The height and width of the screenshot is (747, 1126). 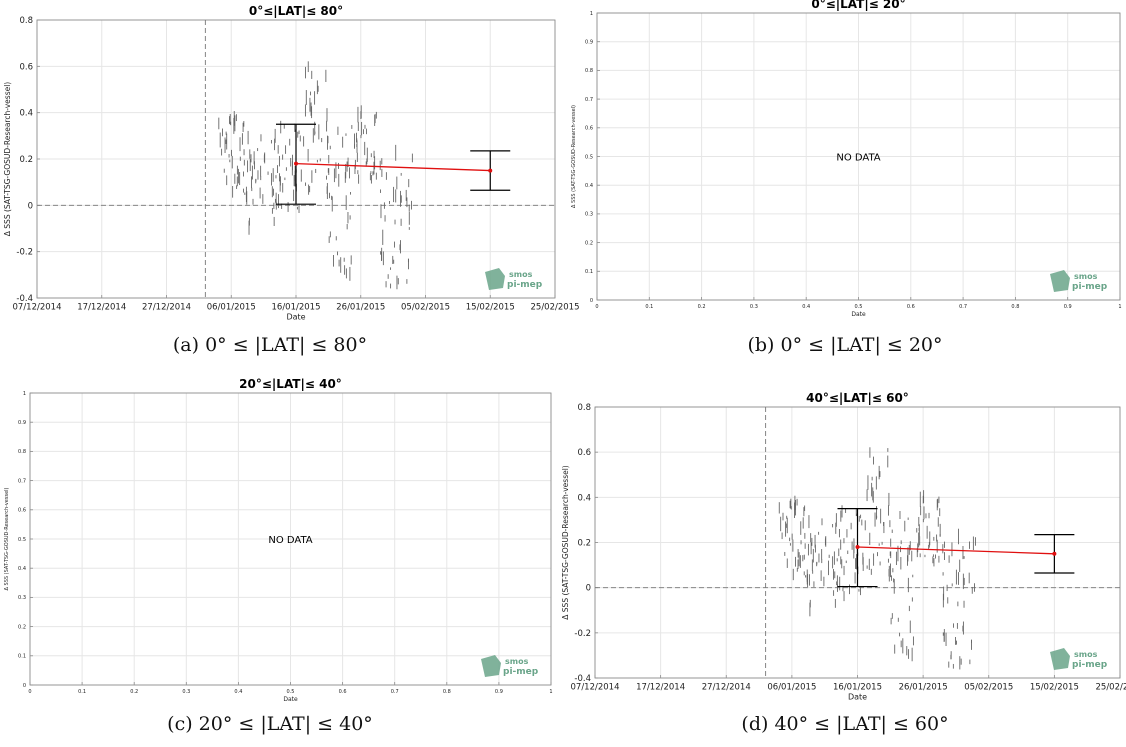 What do you see at coordinates (845, 724) in the screenshot?
I see `caption-d: (d) 40° ≤ |LAT| ≤ 60°` at bounding box center [845, 724].